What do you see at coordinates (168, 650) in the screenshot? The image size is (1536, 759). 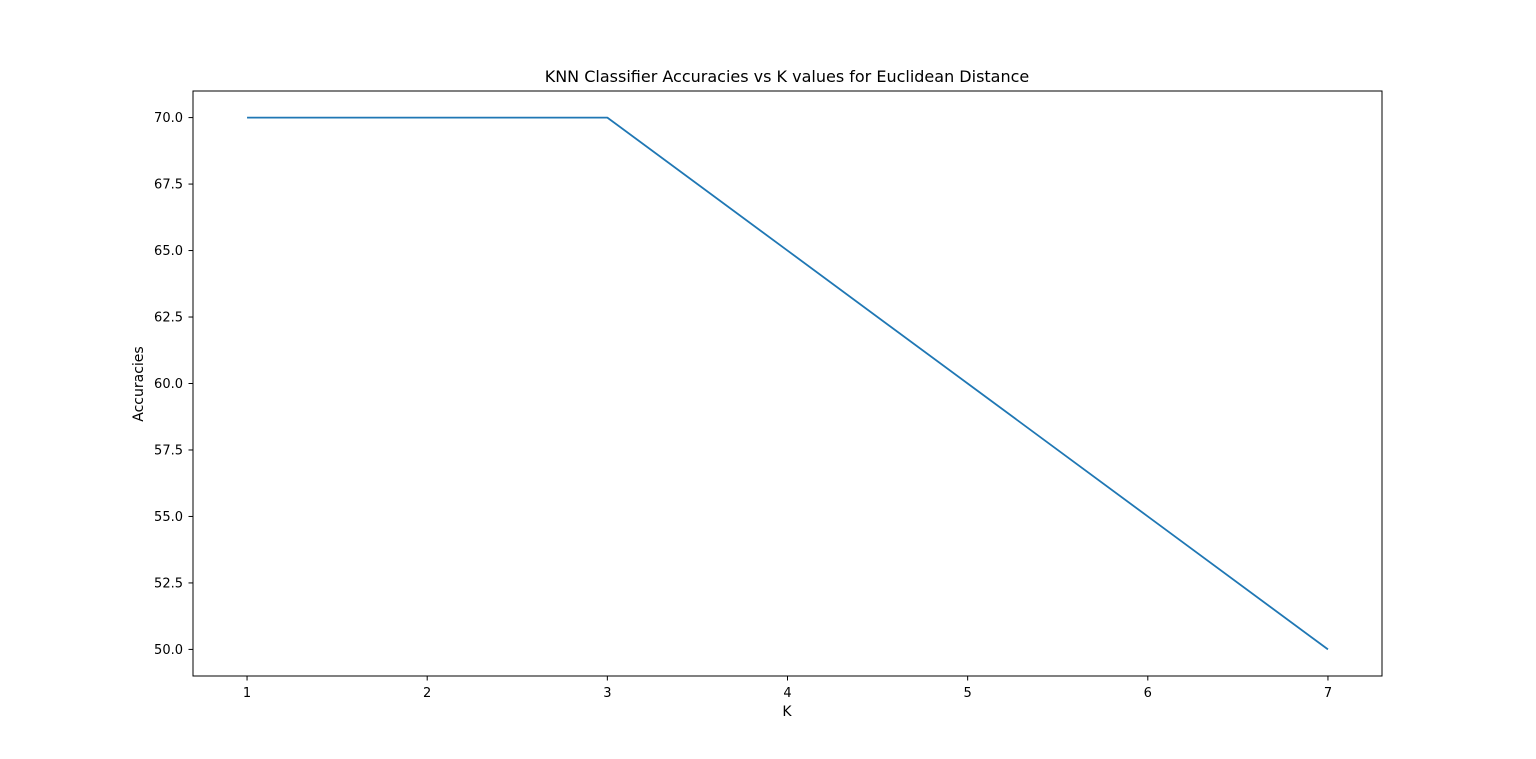 I see `y-tick-label: 50.0` at bounding box center [168, 650].